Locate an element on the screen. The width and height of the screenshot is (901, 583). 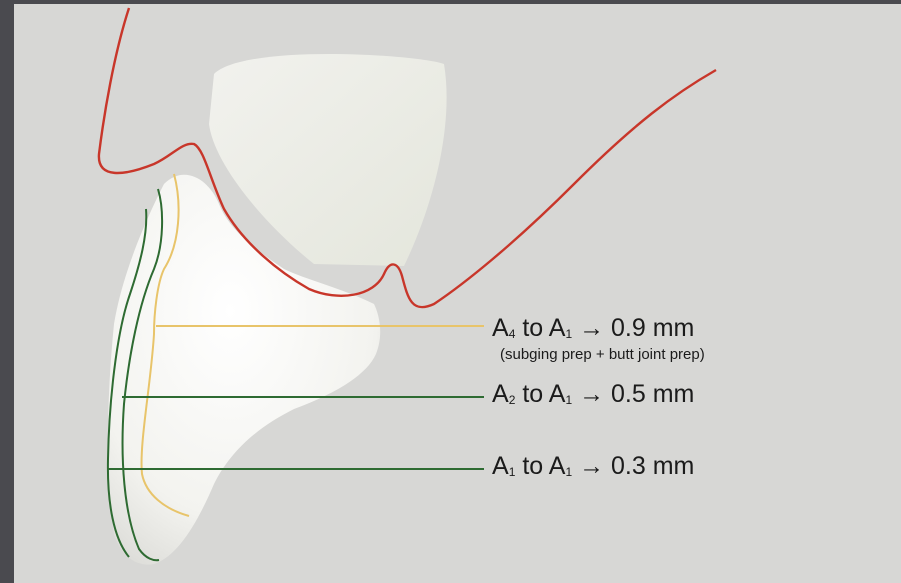
a1-label: A1 to A1 → 0.3 mm is located at coordinates (593, 466).